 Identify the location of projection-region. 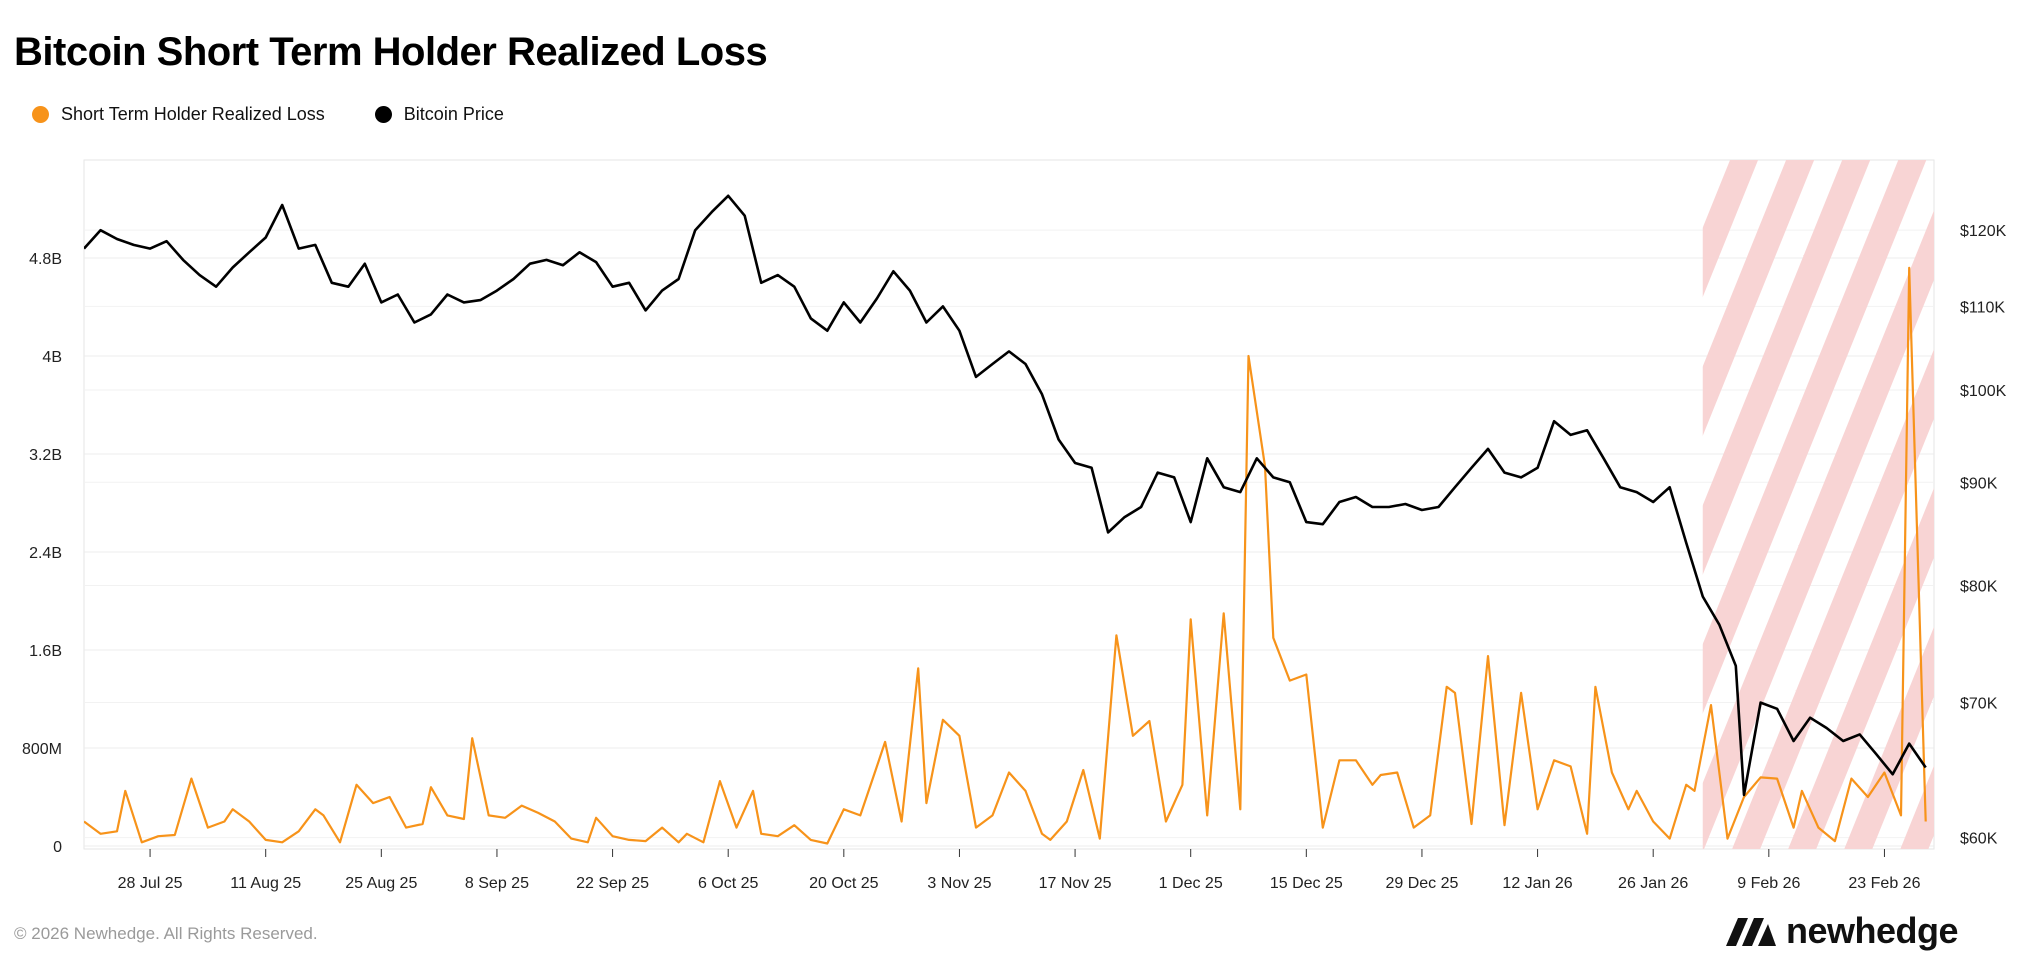
(1818, 504).